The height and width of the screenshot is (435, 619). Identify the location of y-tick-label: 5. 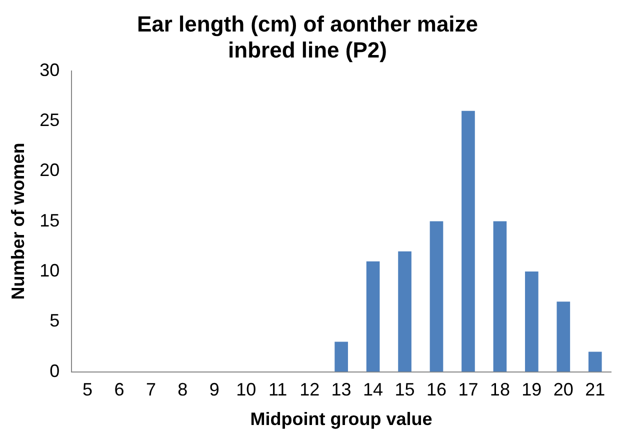
(55, 320).